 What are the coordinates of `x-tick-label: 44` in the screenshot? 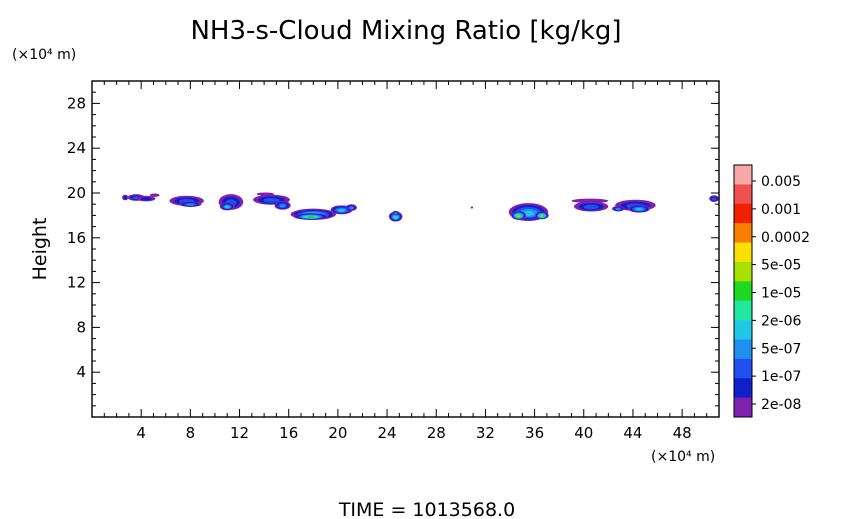 It's located at (632, 433).